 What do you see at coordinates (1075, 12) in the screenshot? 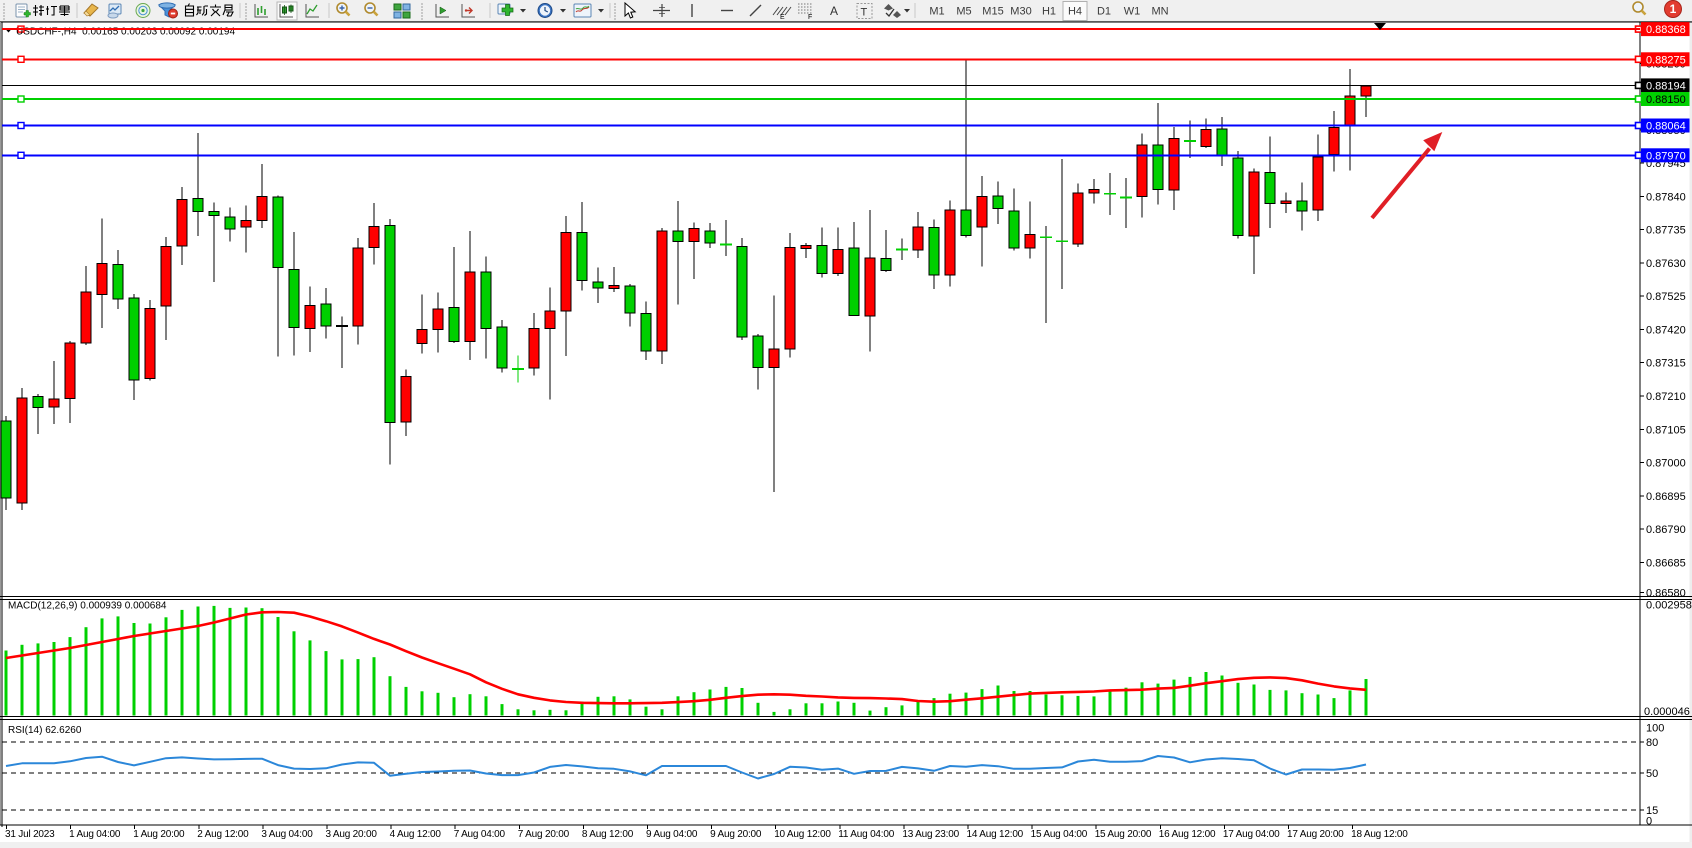
I see `svg-text: H4` at bounding box center [1075, 12].